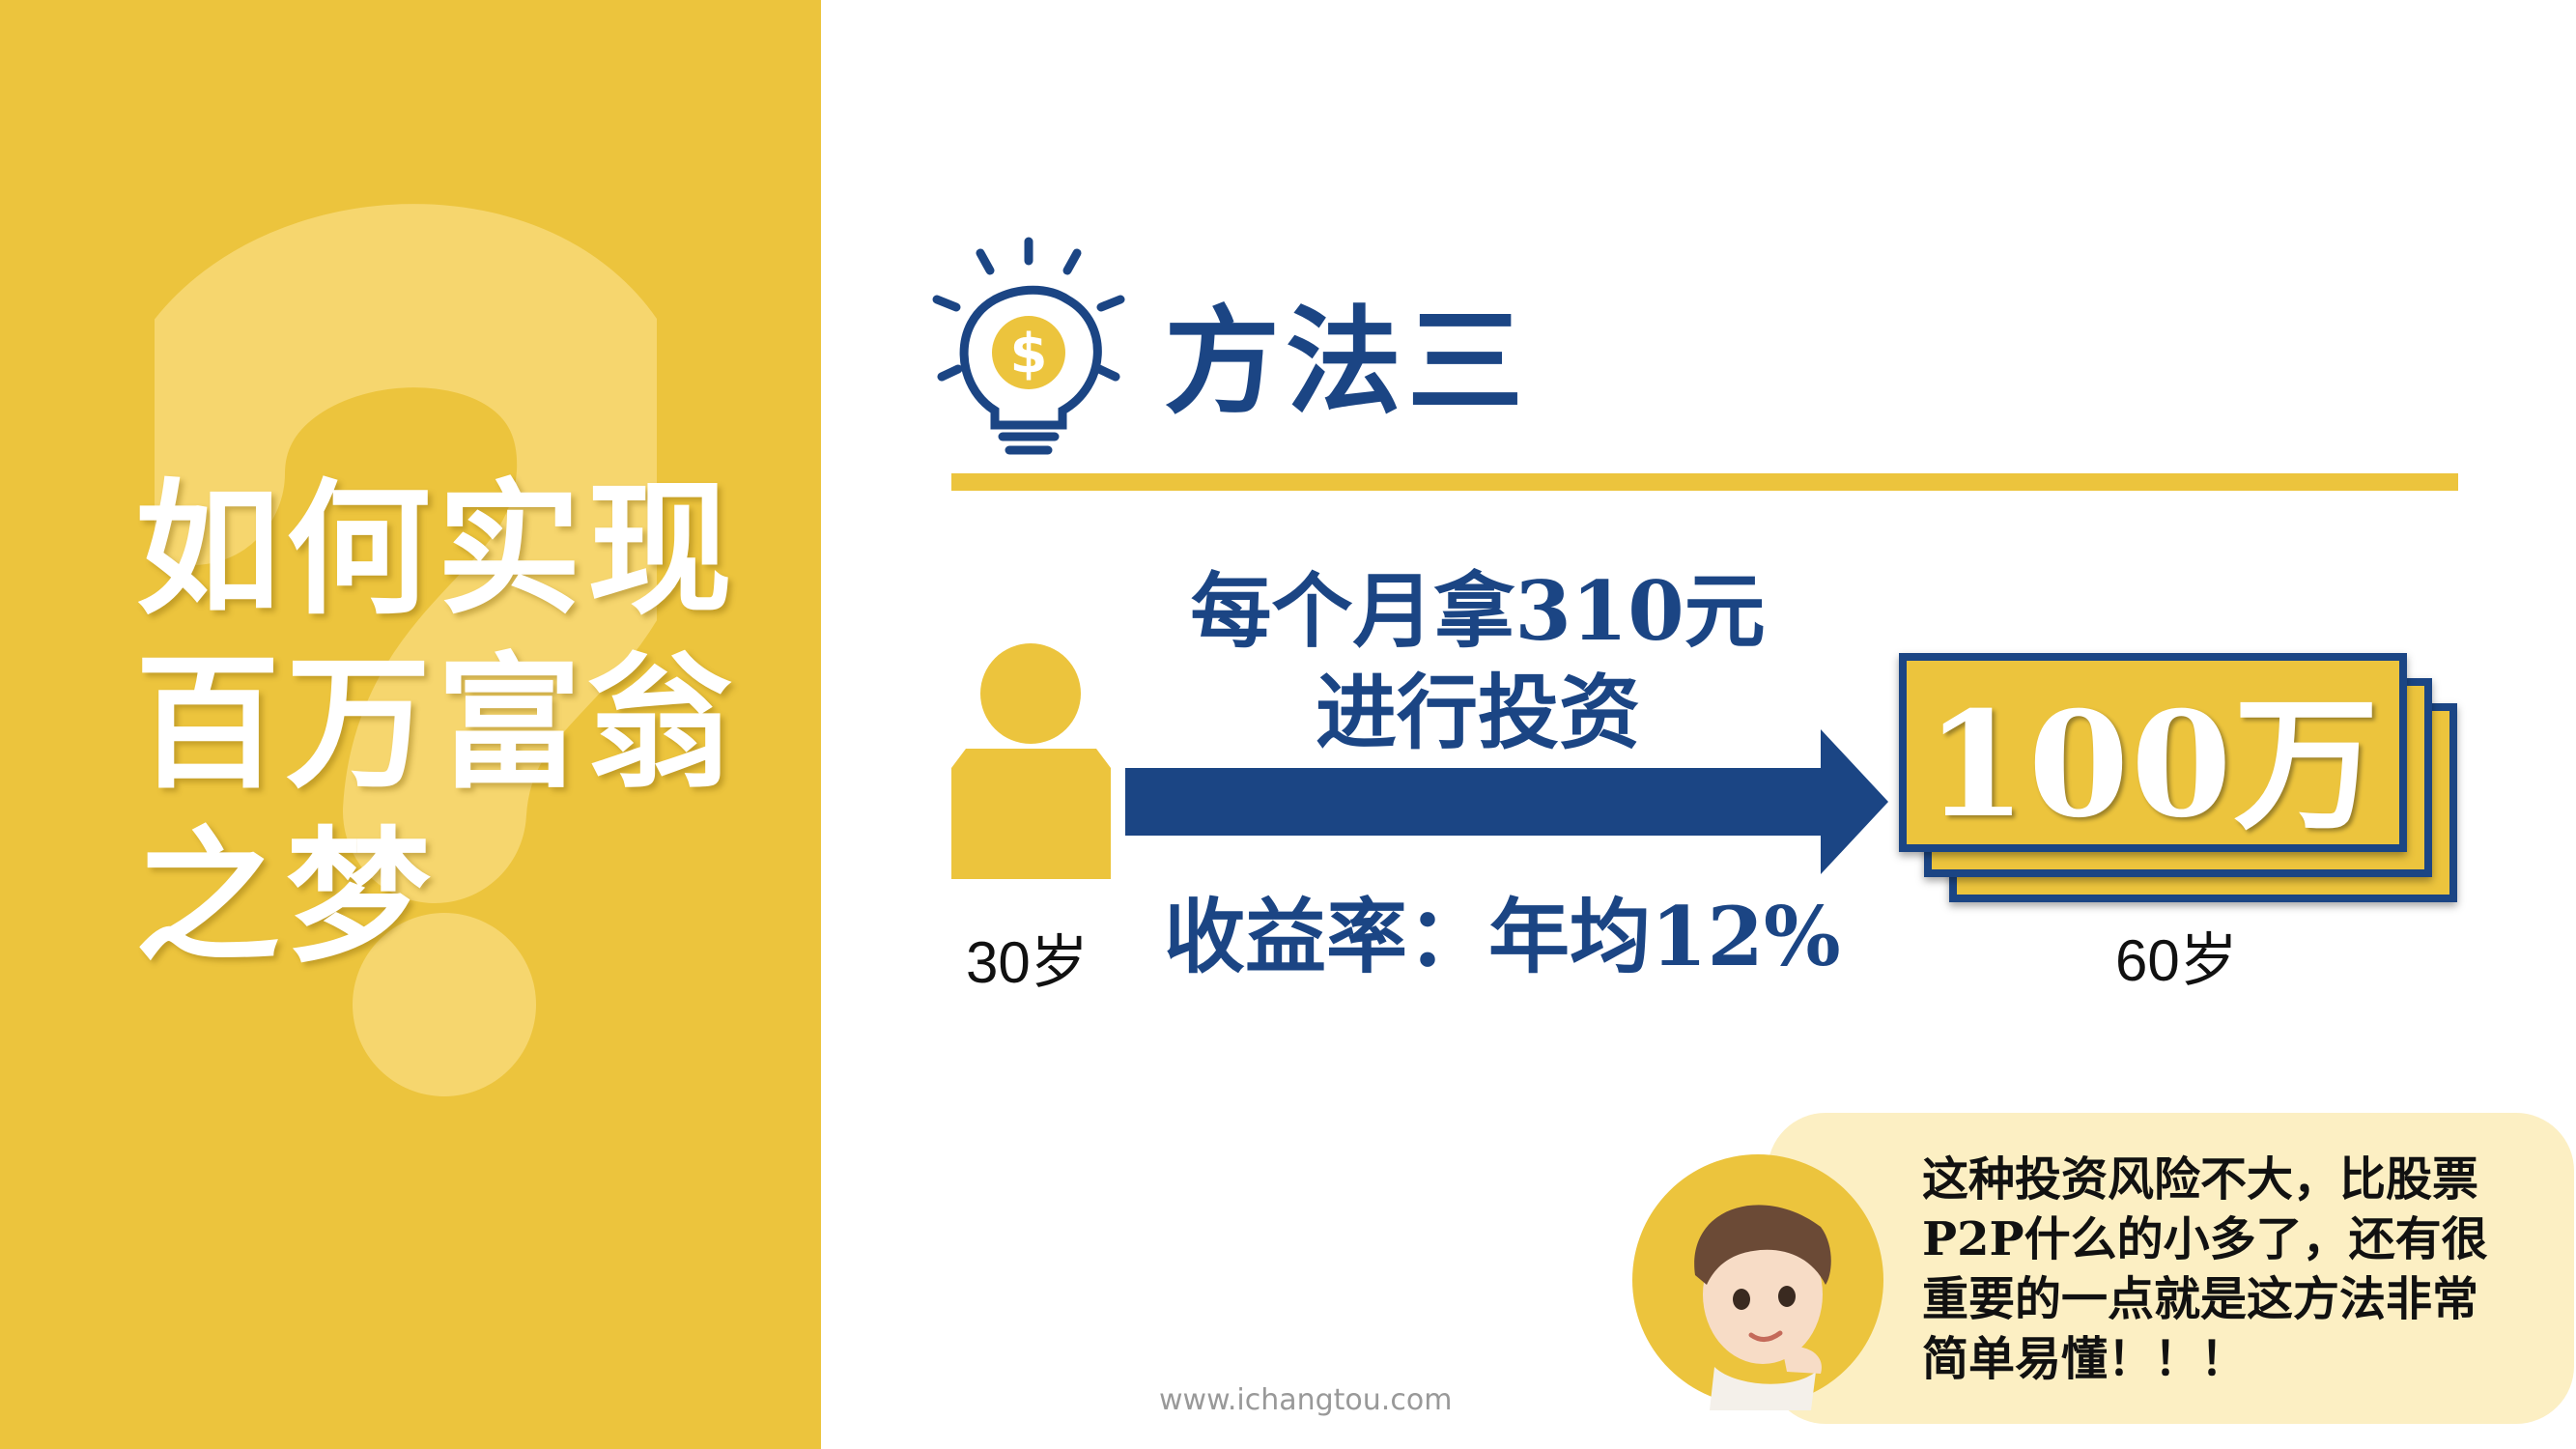  I want to click on speech-line-2: P2P什么的小多了，还有很, so click(2205, 1239).